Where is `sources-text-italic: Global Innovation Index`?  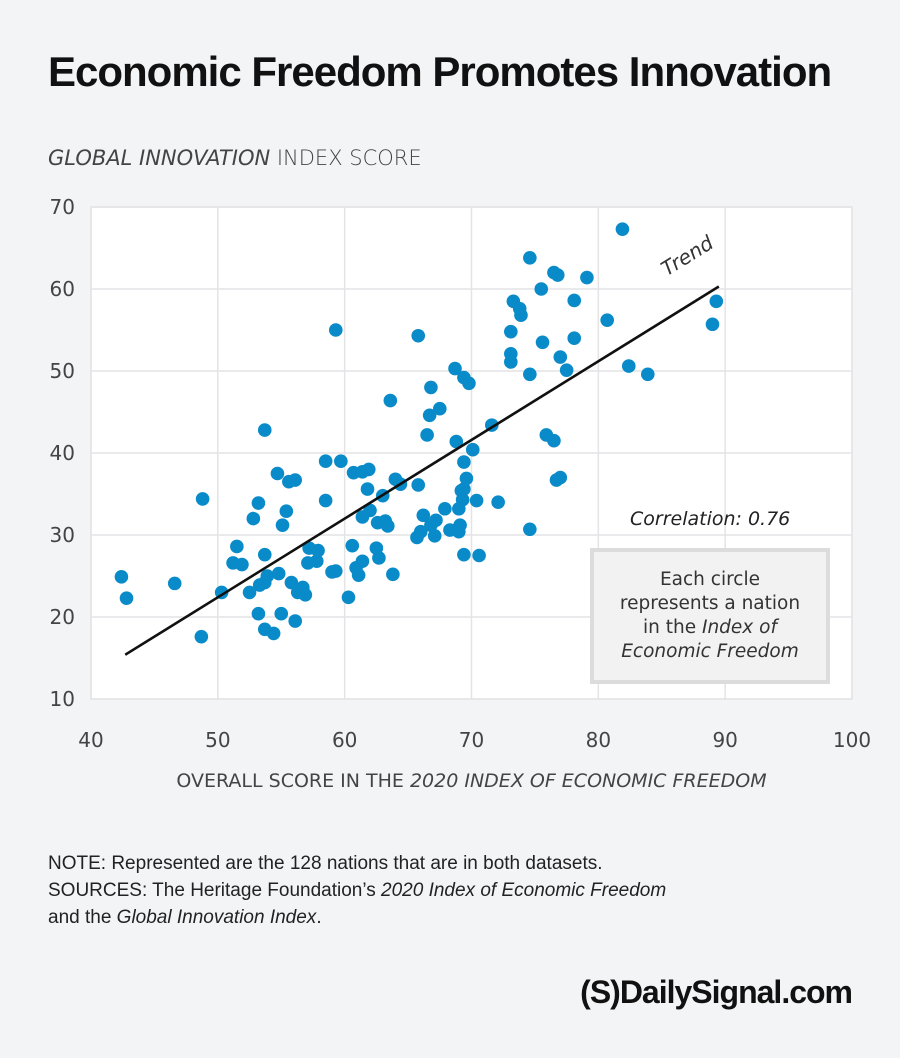
sources-text-italic: Global Innovation Index is located at coordinates (216, 917).